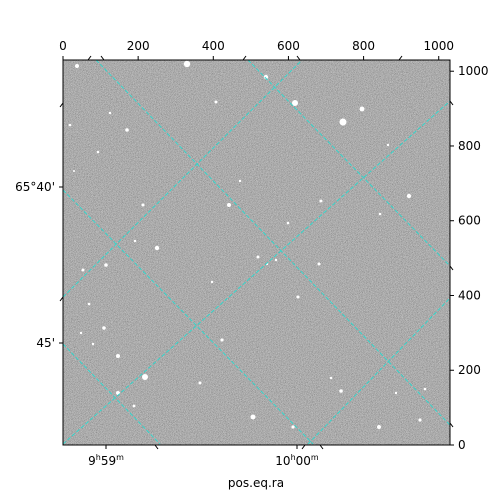  Describe the element at coordinates (203, 456) in the screenshot. I see `ra-axis: 9h59m 10h00m` at that location.